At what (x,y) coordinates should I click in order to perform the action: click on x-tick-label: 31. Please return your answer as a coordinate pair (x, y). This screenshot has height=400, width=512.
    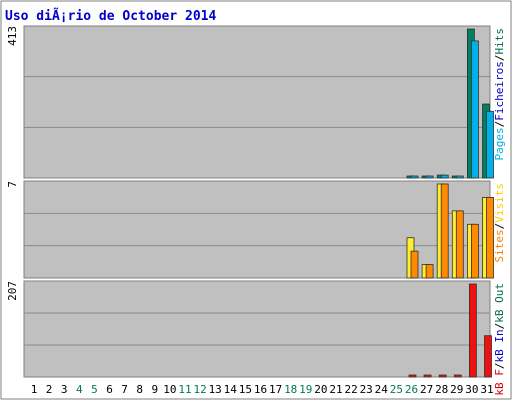
    Looking at the image, I should click on (486, 389).